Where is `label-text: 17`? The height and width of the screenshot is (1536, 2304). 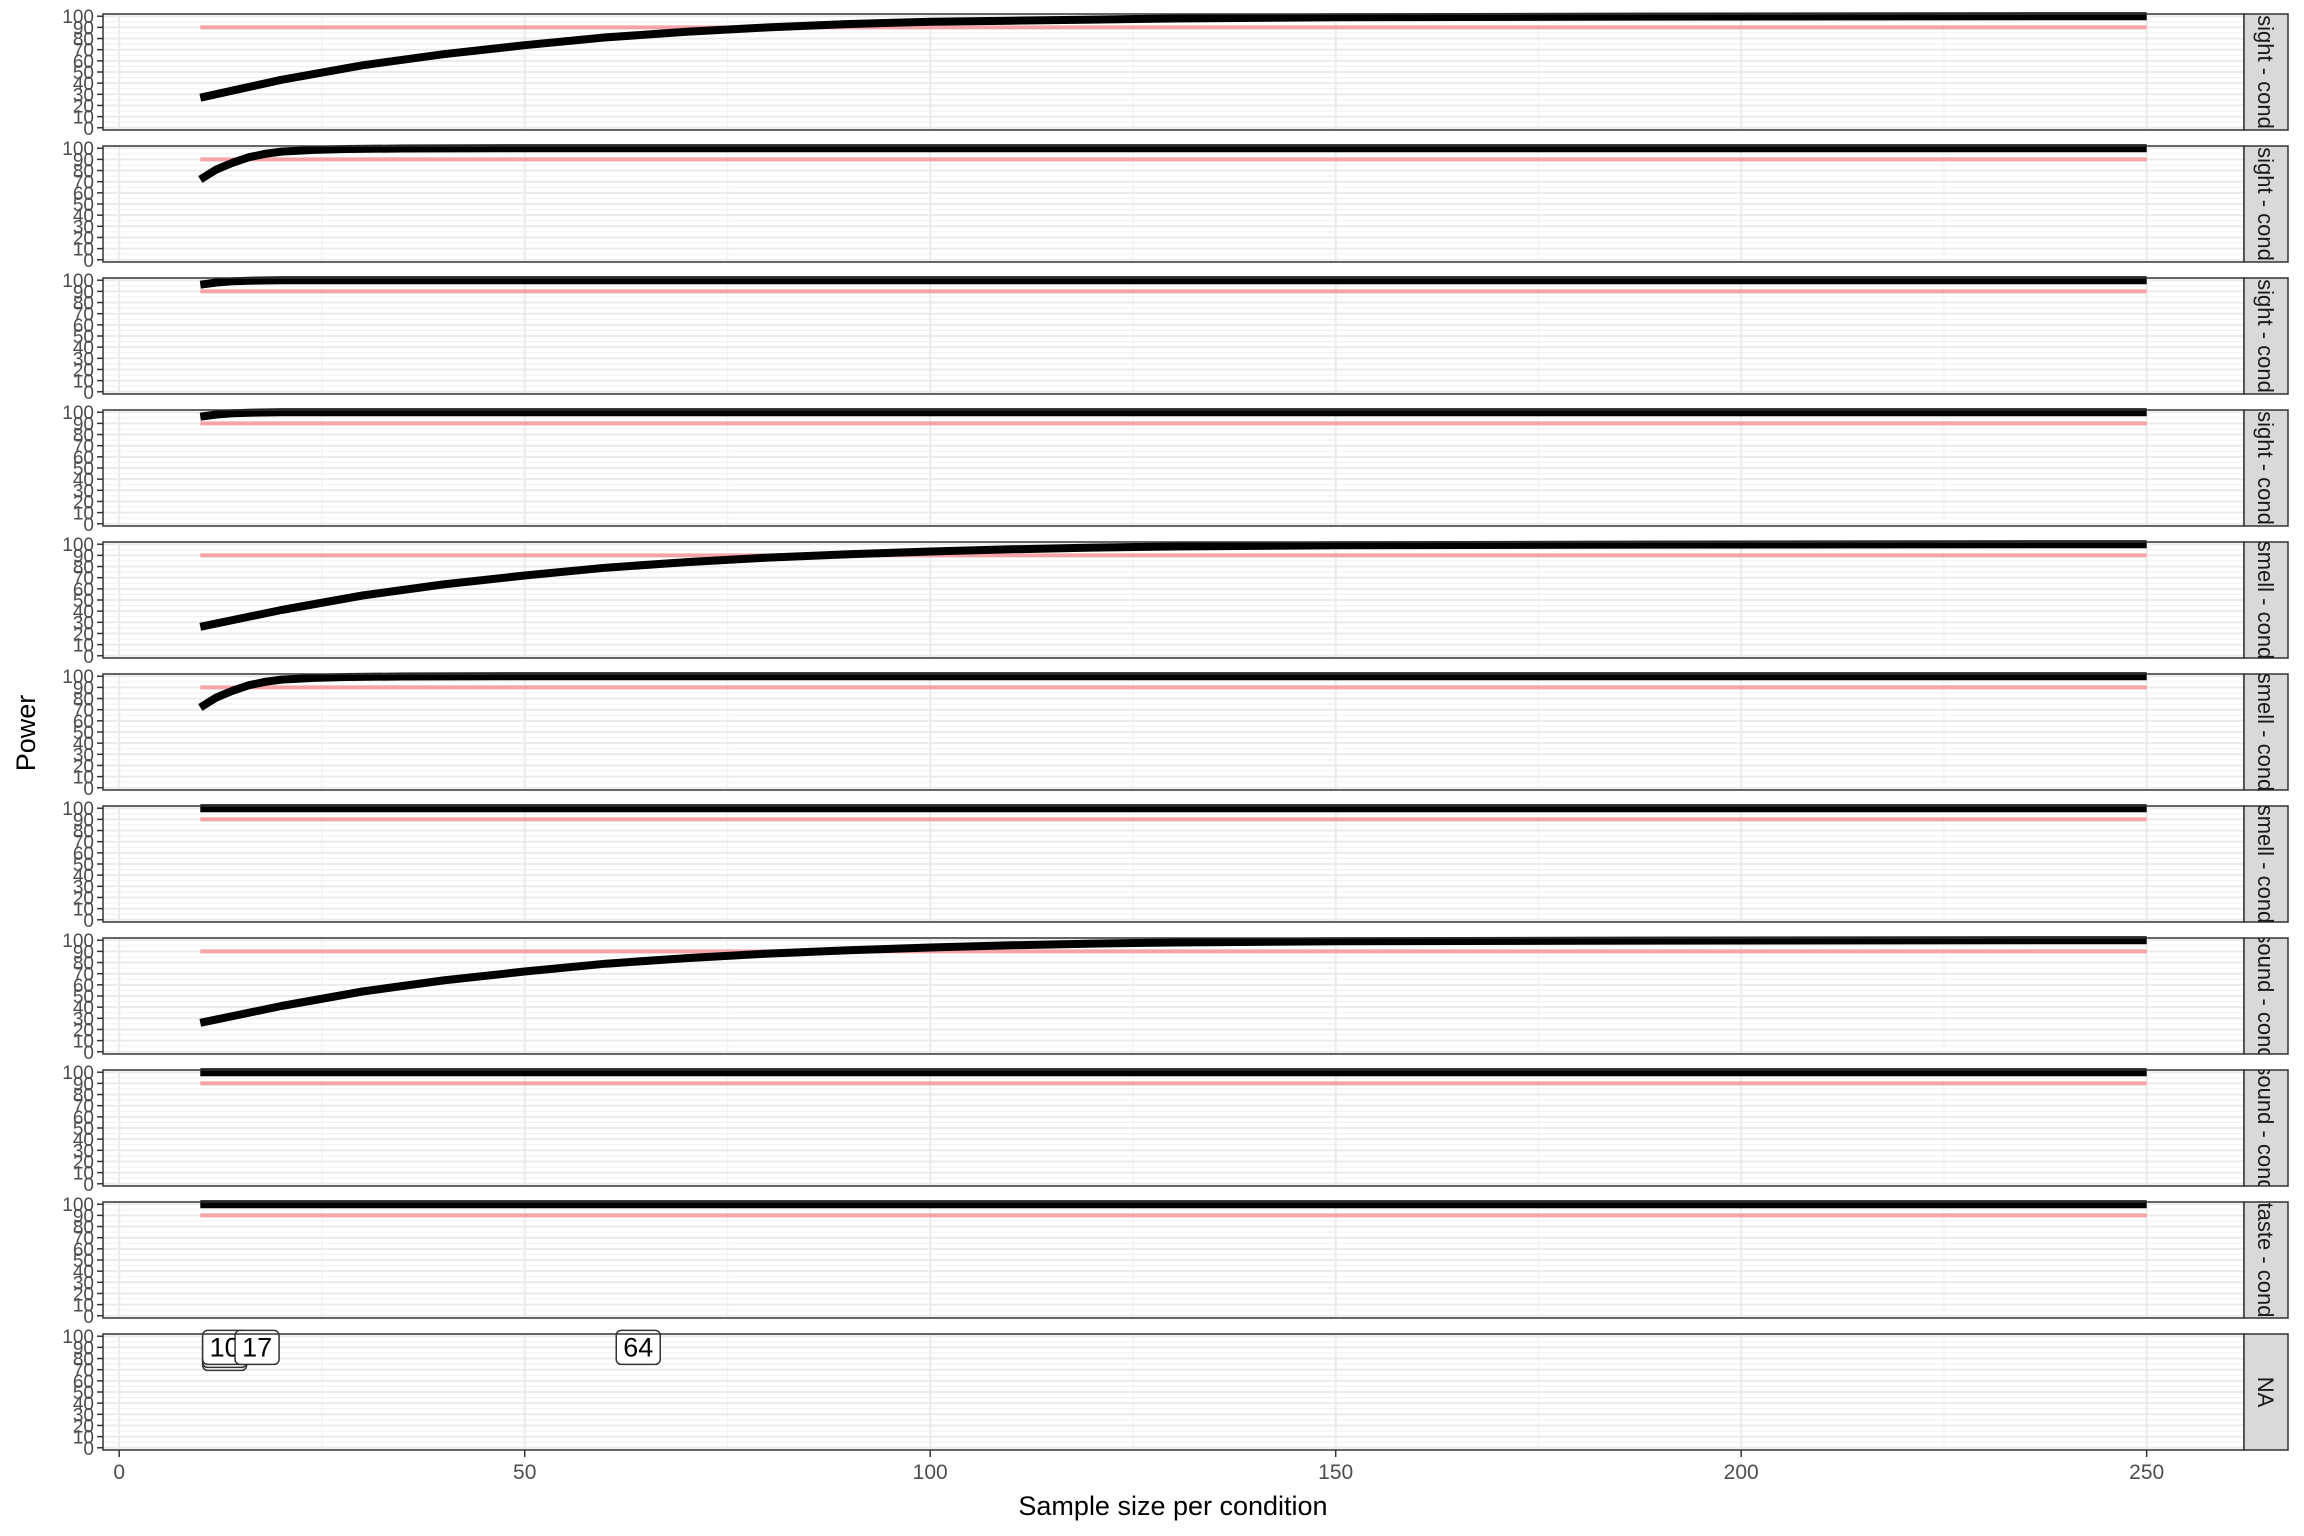
label-text: 17 is located at coordinates (257, 1347).